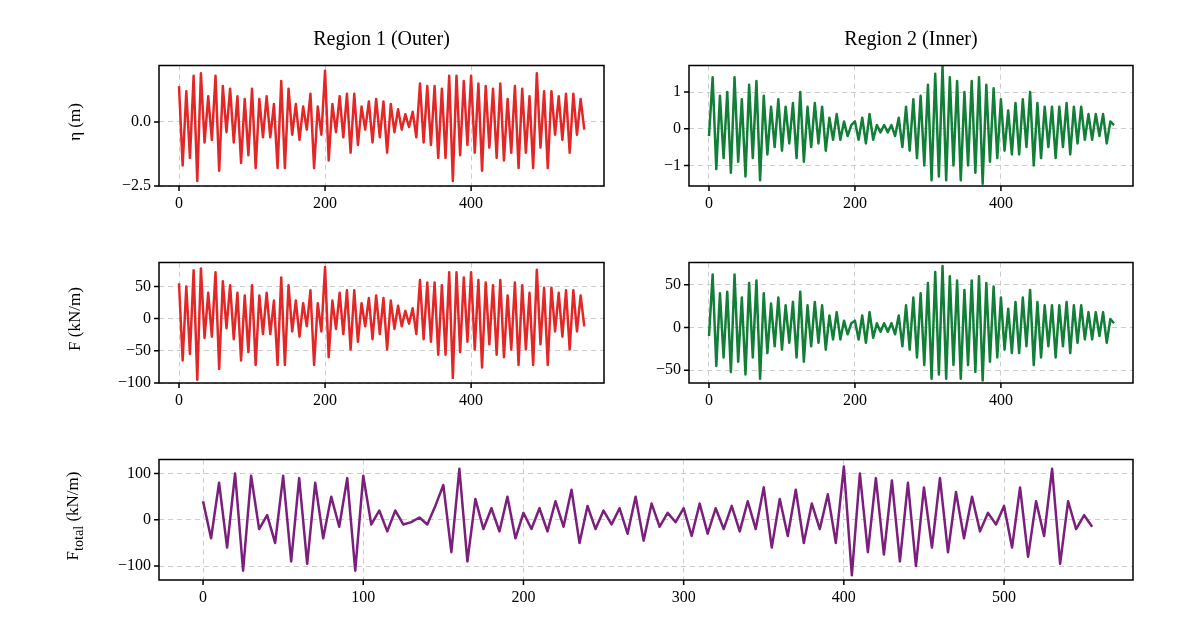 This screenshot has width=1184, height=626. Describe the element at coordinates (683, 596) in the screenshot. I see `x-tick-label: 300` at that location.